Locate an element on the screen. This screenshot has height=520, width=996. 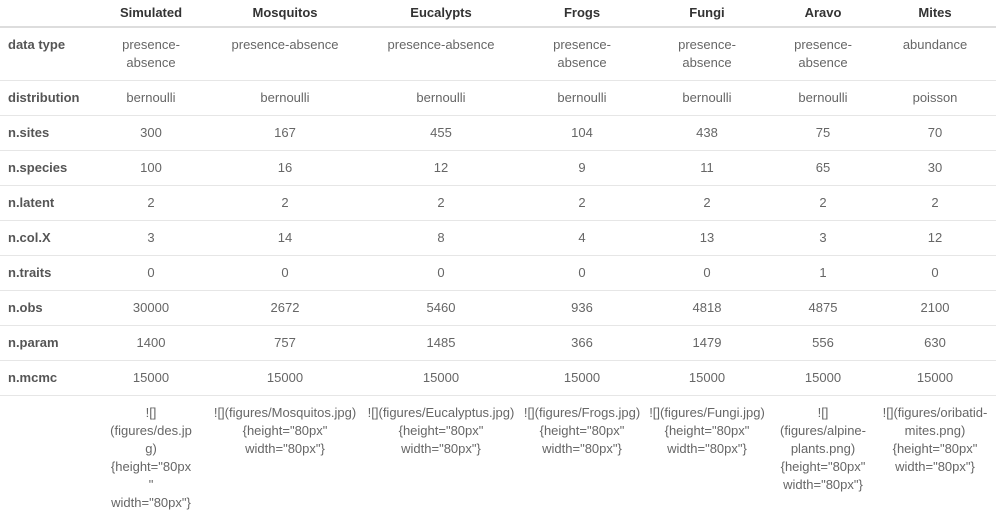
row-label is located at coordinates (46, 458).